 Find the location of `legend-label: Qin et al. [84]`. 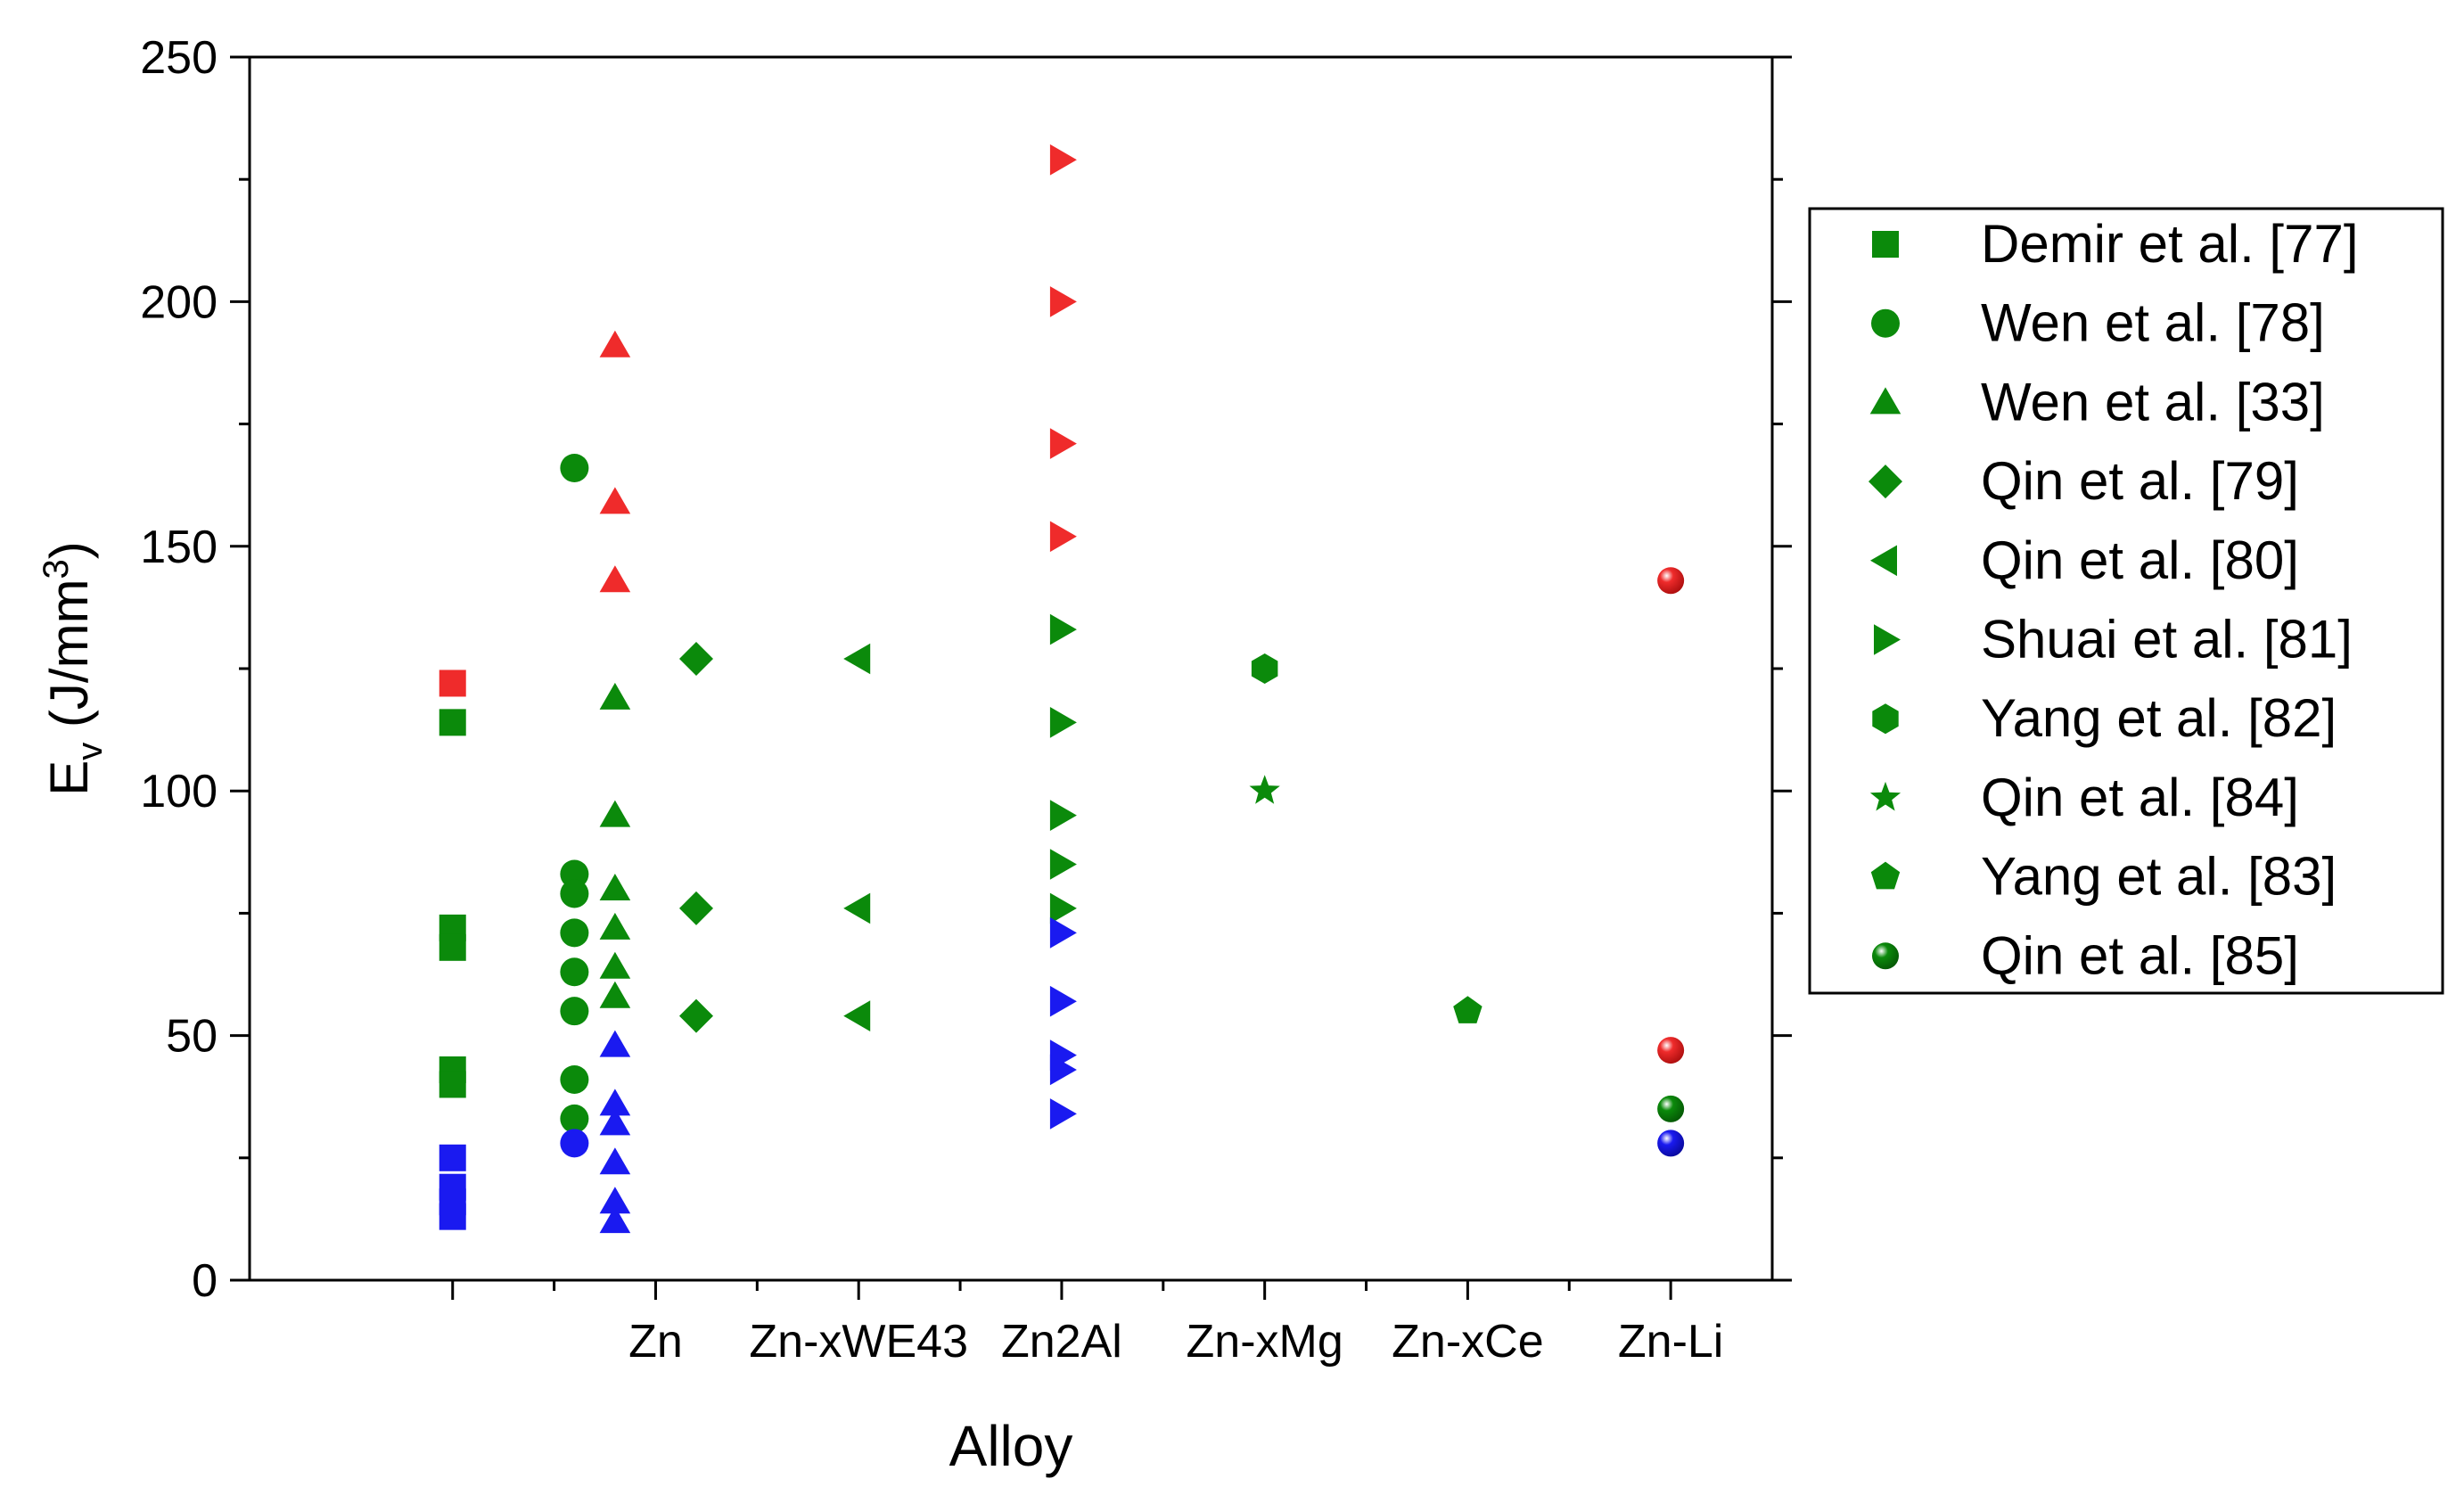

legend-label: Qin et al. [84] is located at coordinates (2140, 797).